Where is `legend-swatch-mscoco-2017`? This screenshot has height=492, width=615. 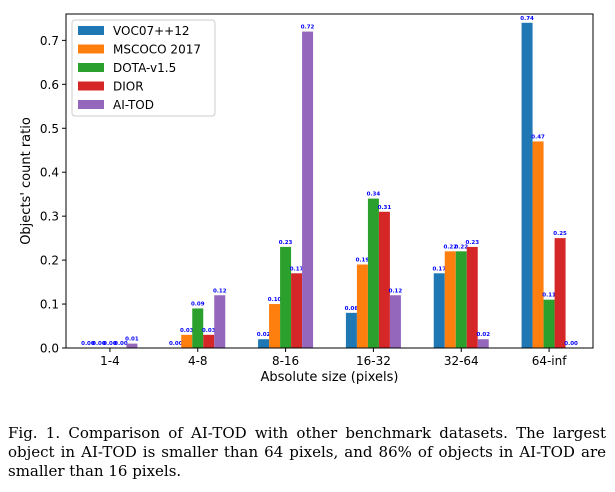 legend-swatch-mscoco-2017 is located at coordinates (91, 49).